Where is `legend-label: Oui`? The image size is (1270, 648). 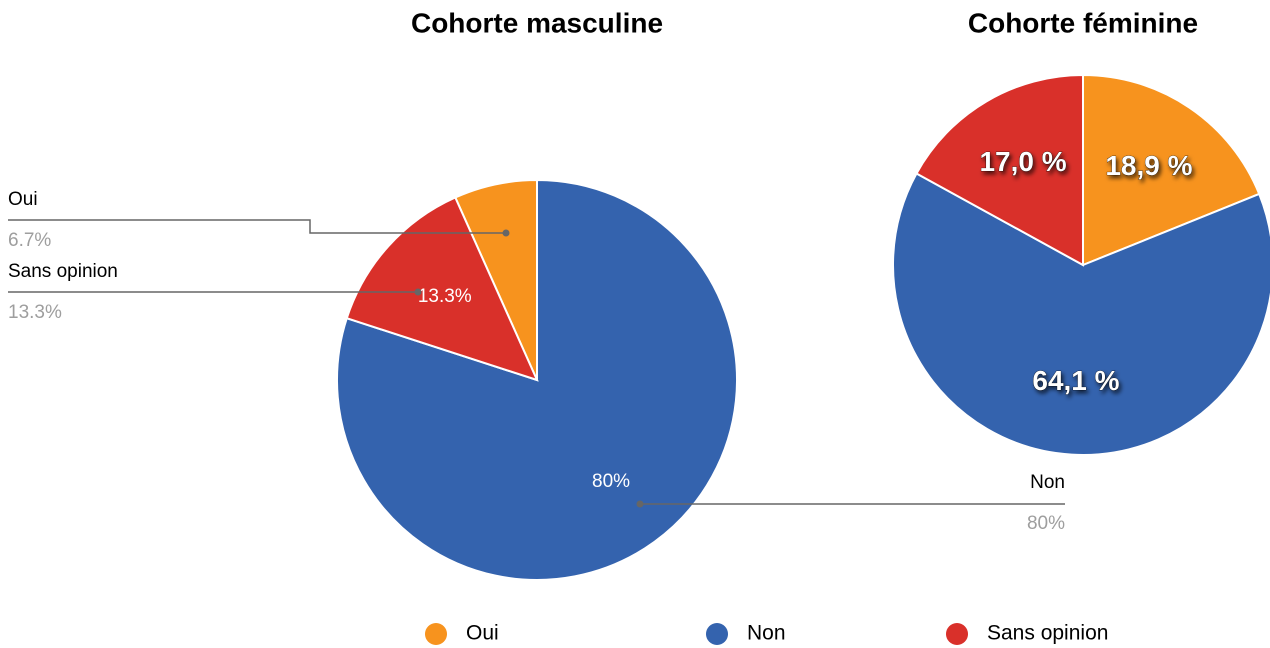
legend-label: Oui is located at coordinates (482, 633).